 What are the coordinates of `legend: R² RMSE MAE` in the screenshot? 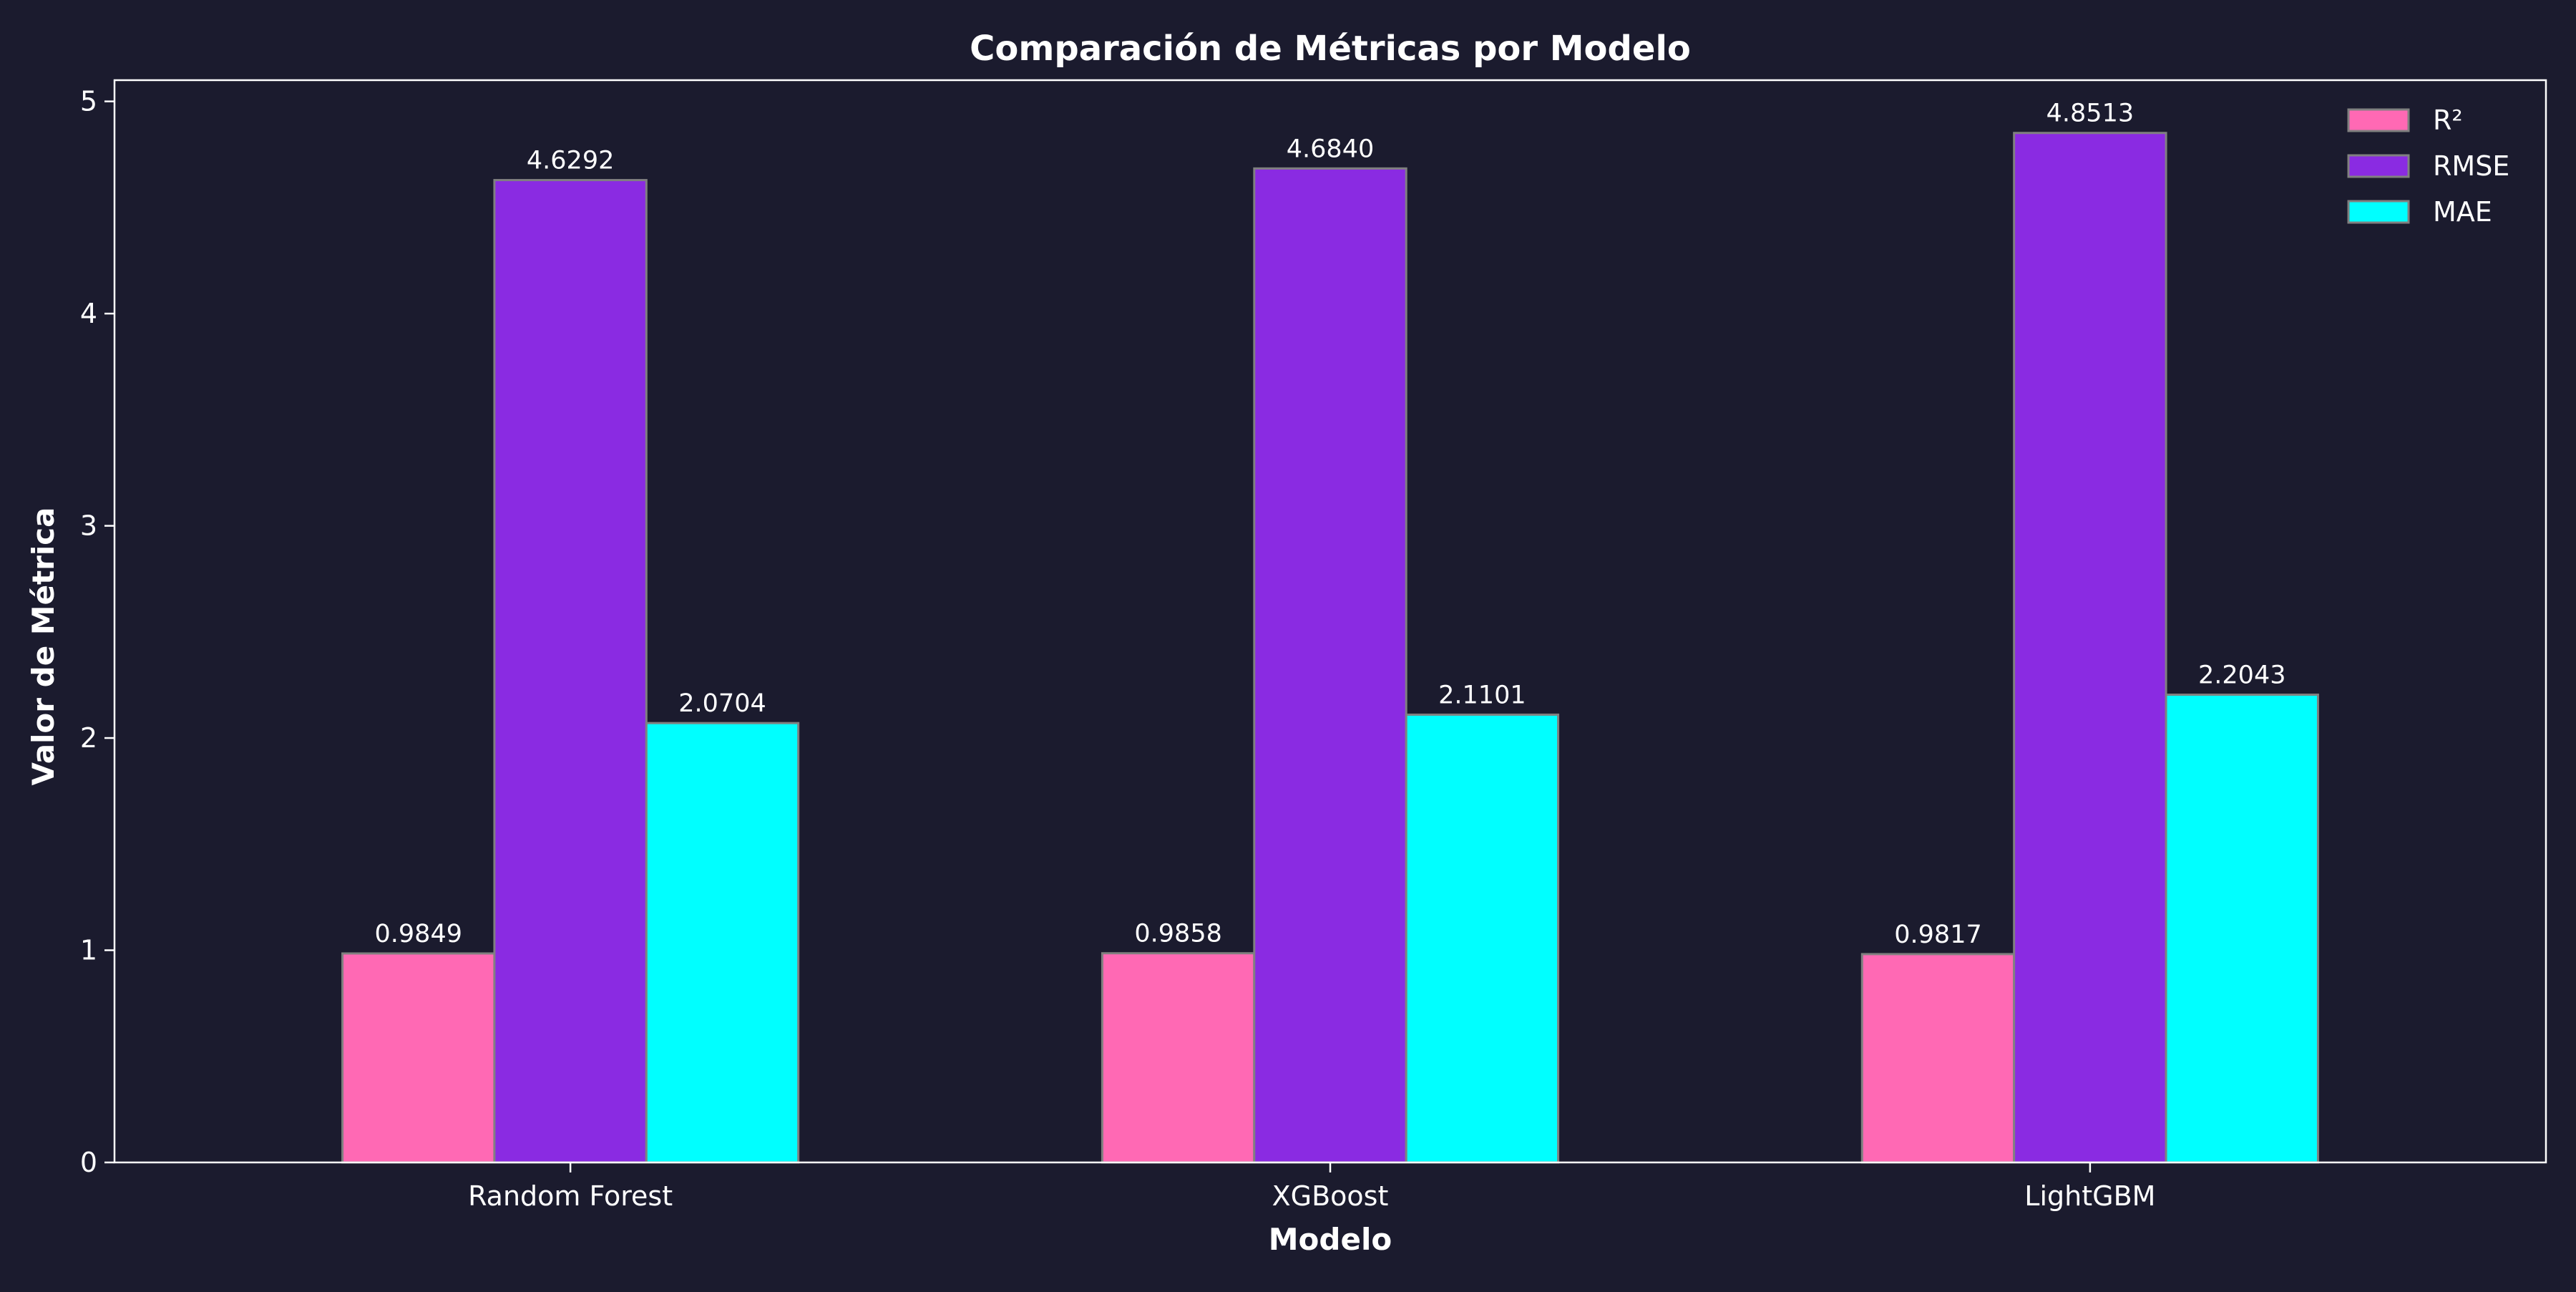 It's located at (2428, 166).